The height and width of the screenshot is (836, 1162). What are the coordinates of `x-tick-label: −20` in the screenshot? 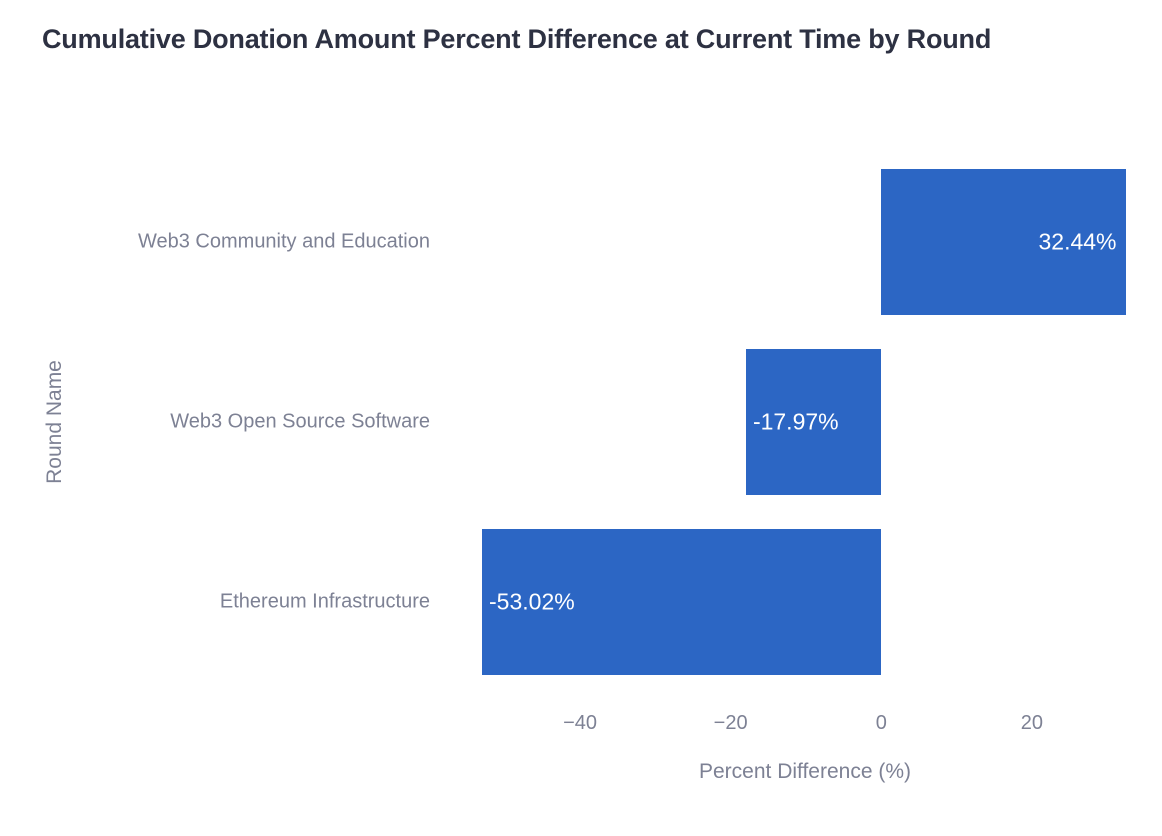 It's located at (730, 723).